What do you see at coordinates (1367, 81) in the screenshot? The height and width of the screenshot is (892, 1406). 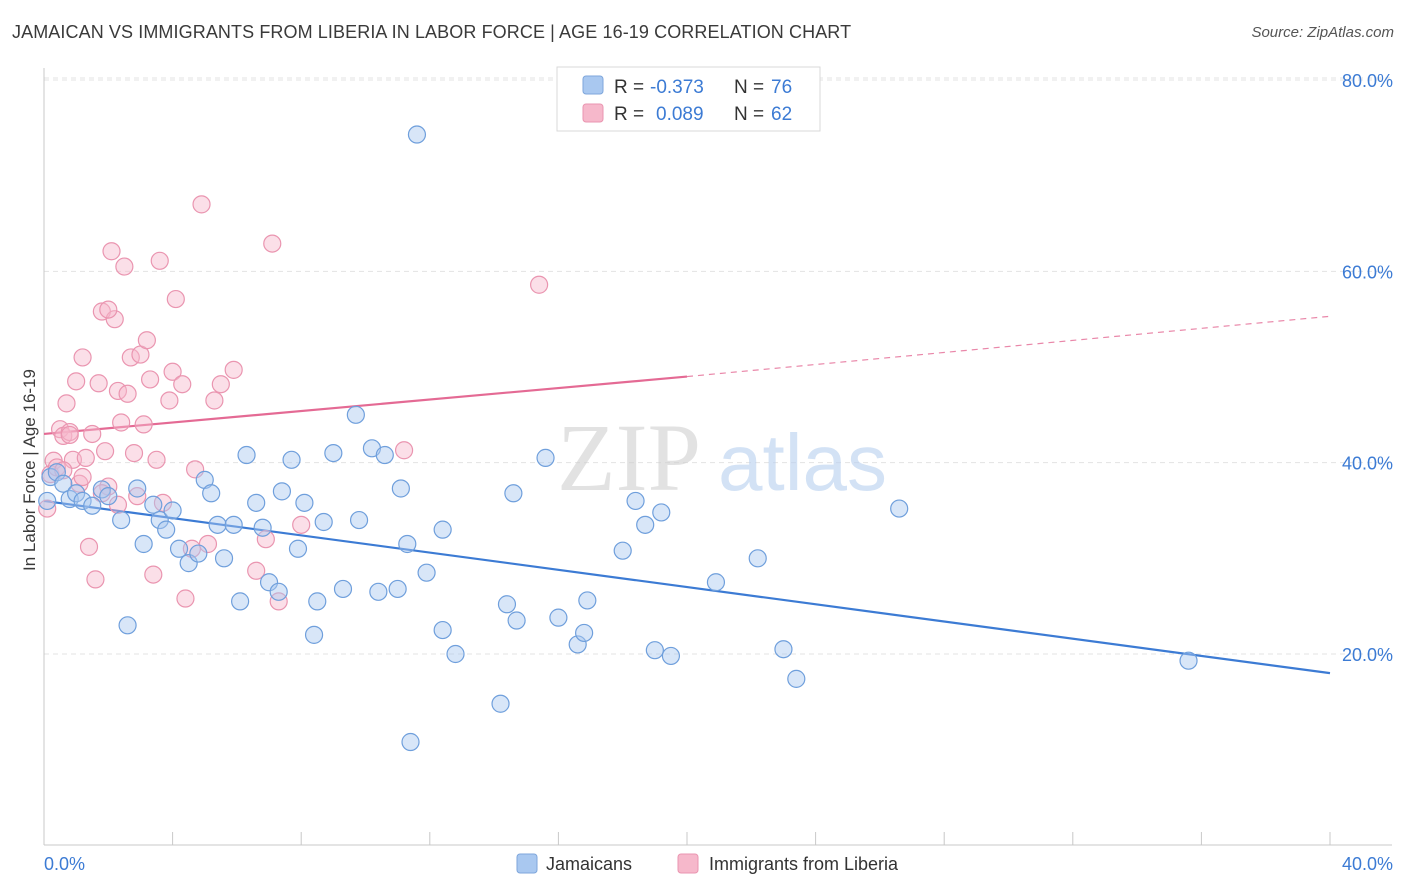 I see `y-tick-label: 80.0%` at bounding box center [1367, 81].